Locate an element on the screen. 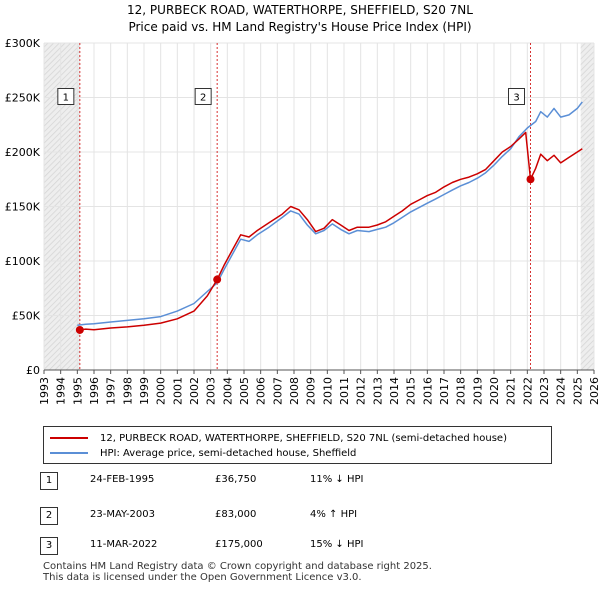 This screenshot has width=600, height=590. x-tick-label: 2025 is located at coordinates (577, 391).